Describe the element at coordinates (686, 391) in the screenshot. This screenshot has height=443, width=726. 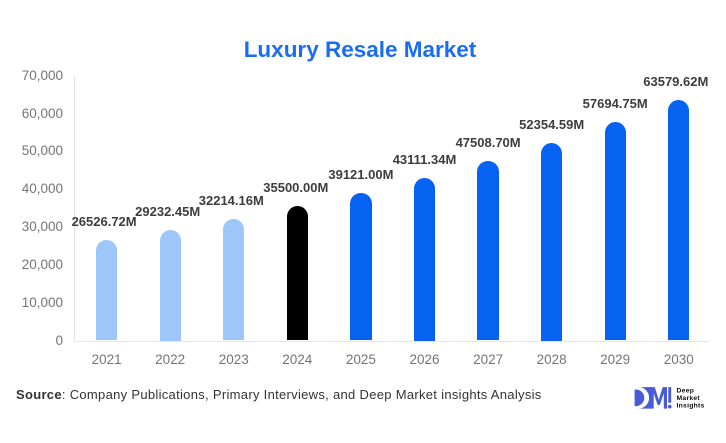
I see `svg-text: Deep` at that location.